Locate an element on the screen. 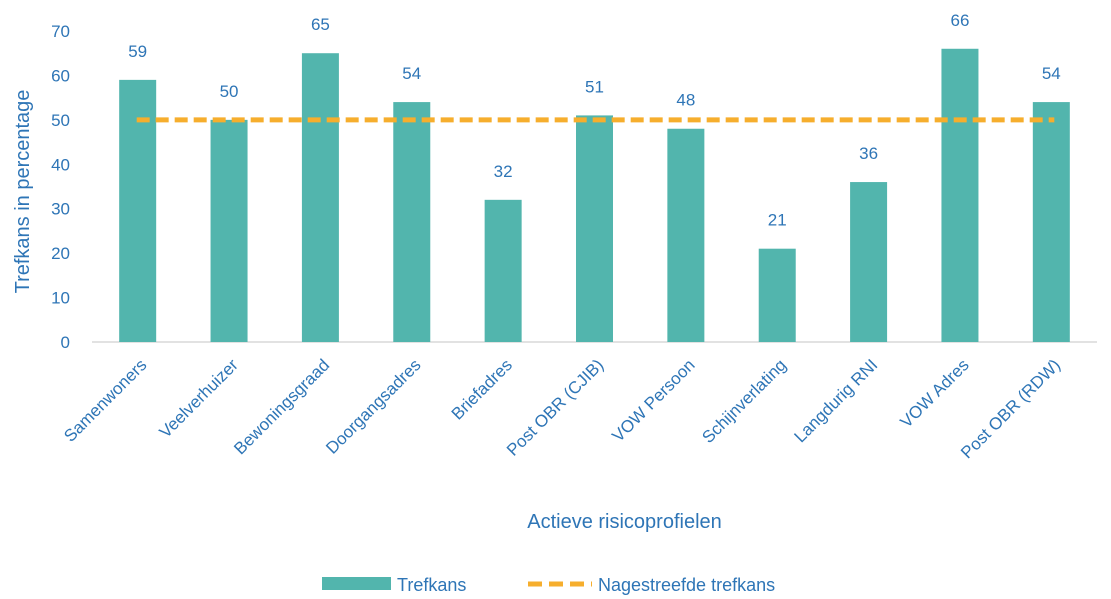 This screenshot has height=599, width=1111. y-tick-label: 20 is located at coordinates (60, 253).